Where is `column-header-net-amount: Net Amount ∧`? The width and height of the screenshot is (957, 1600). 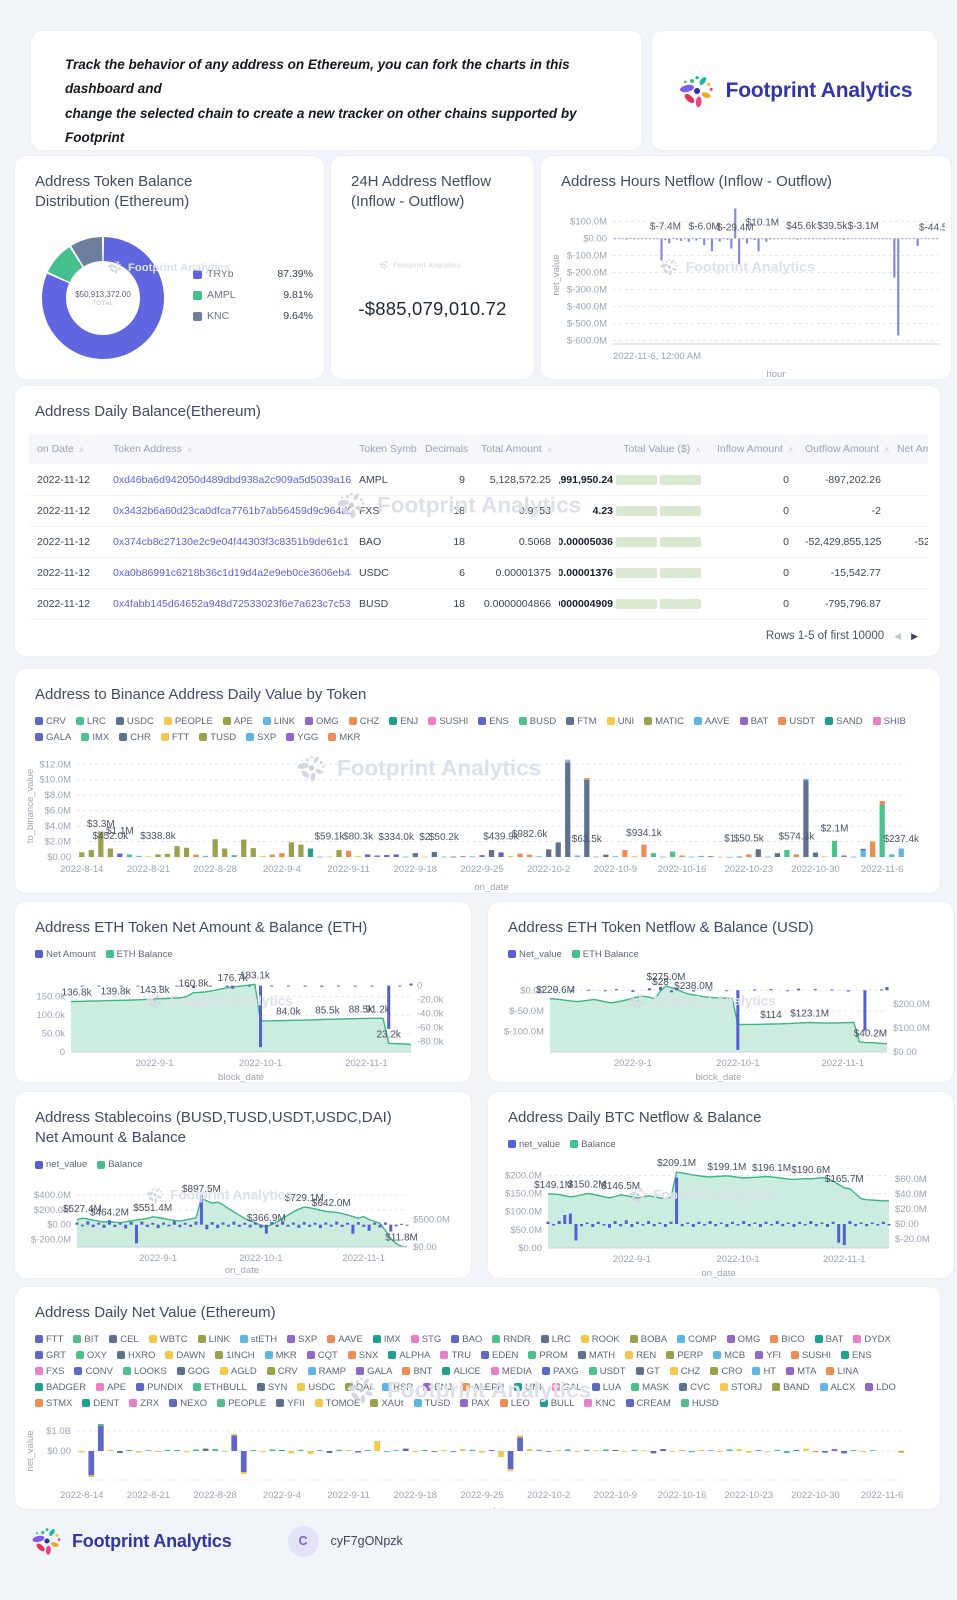 column-header-net-amount: Net Amount ∧ is located at coordinates (908, 449).